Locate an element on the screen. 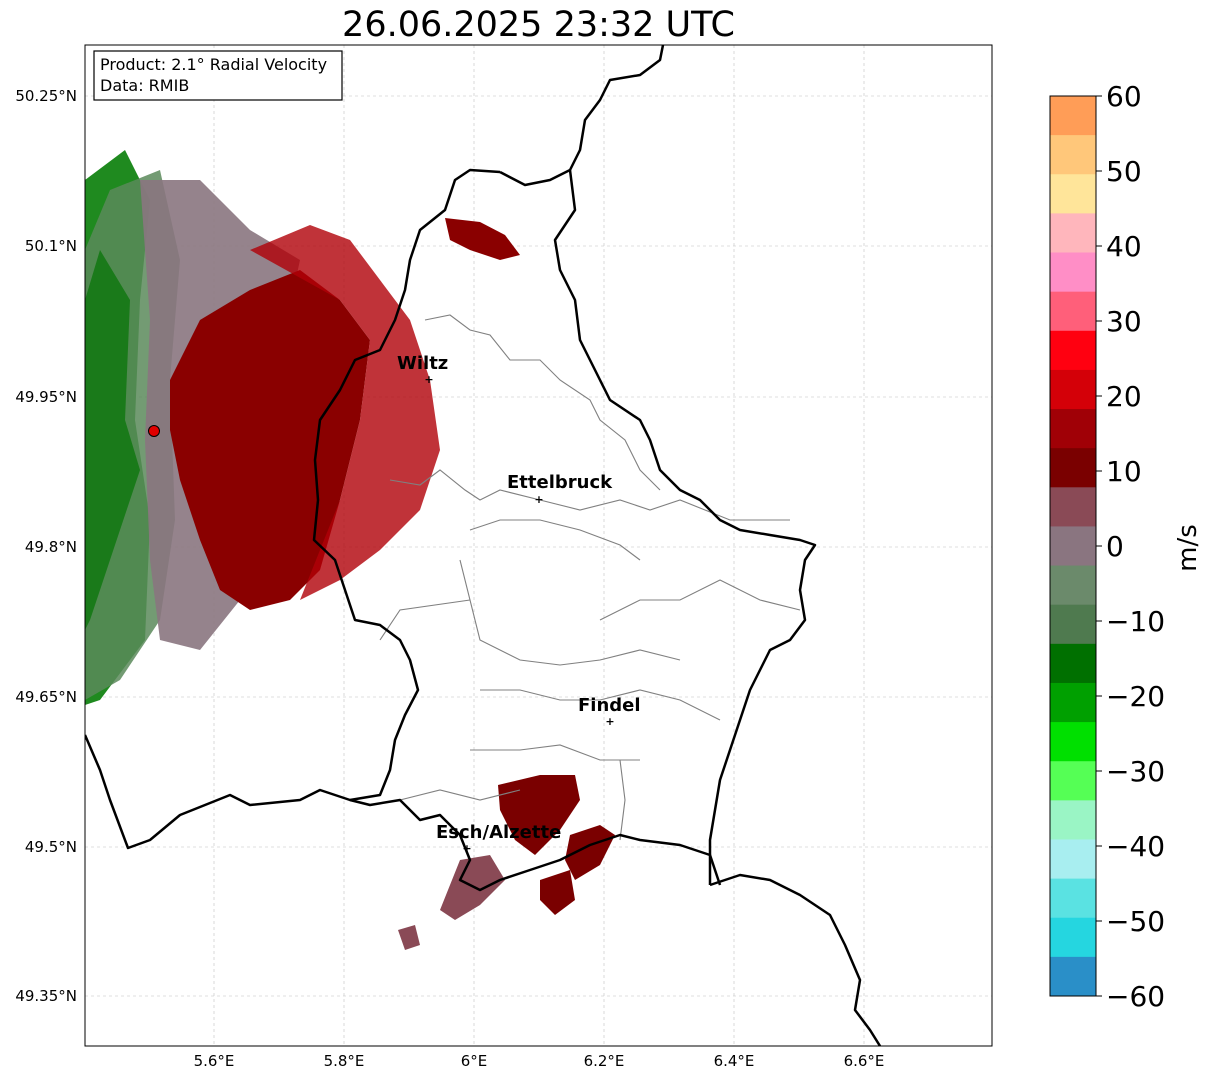  place-label-wiltz: Wiltz is located at coordinates (422, 363).